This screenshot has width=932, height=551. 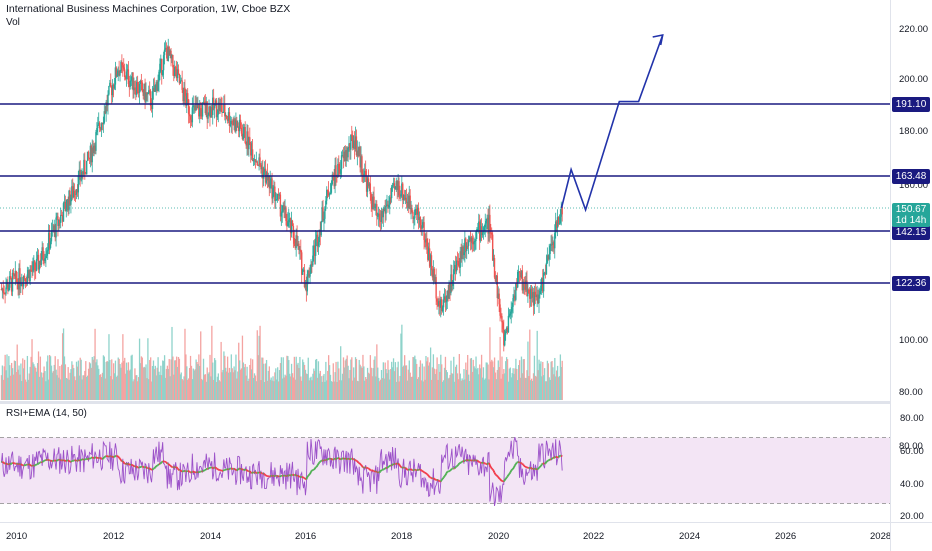 What do you see at coordinates (913, 131) in the screenshot?
I see `price-tick: 180.00` at bounding box center [913, 131].